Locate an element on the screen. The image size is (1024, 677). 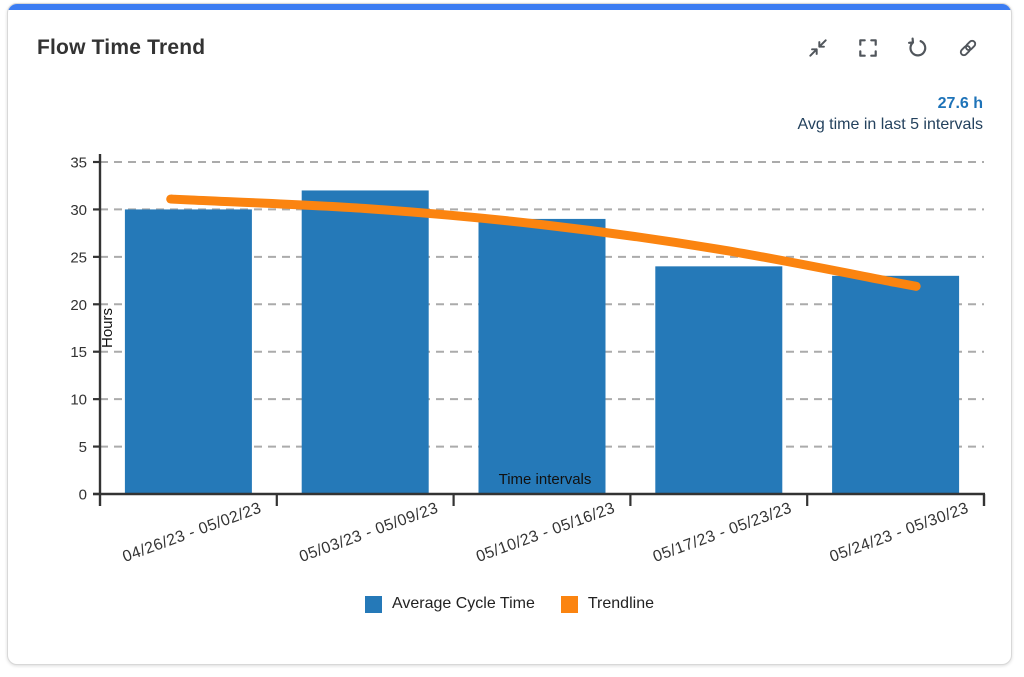
y-axis-title: Hours is located at coordinates (107, 328).